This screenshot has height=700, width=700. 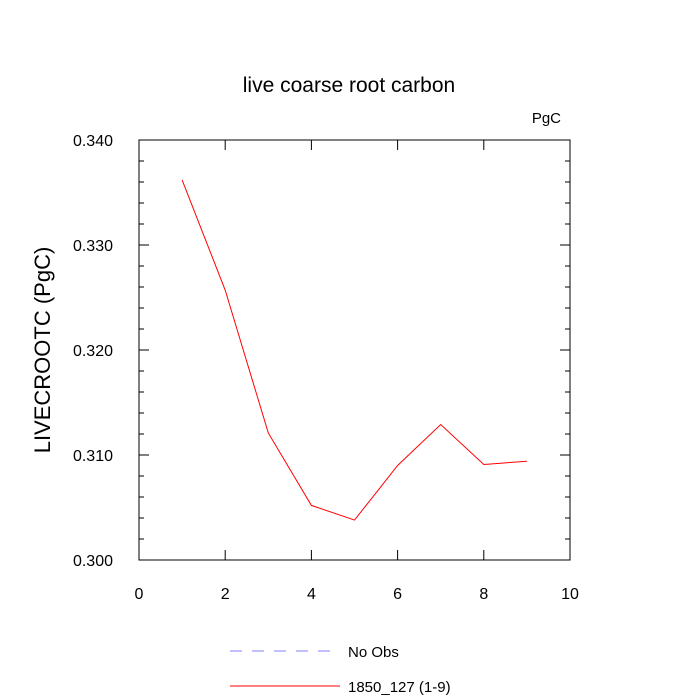 What do you see at coordinates (349, 85) in the screenshot?
I see `chart-title: live coarse root carbon` at bounding box center [349, 85].